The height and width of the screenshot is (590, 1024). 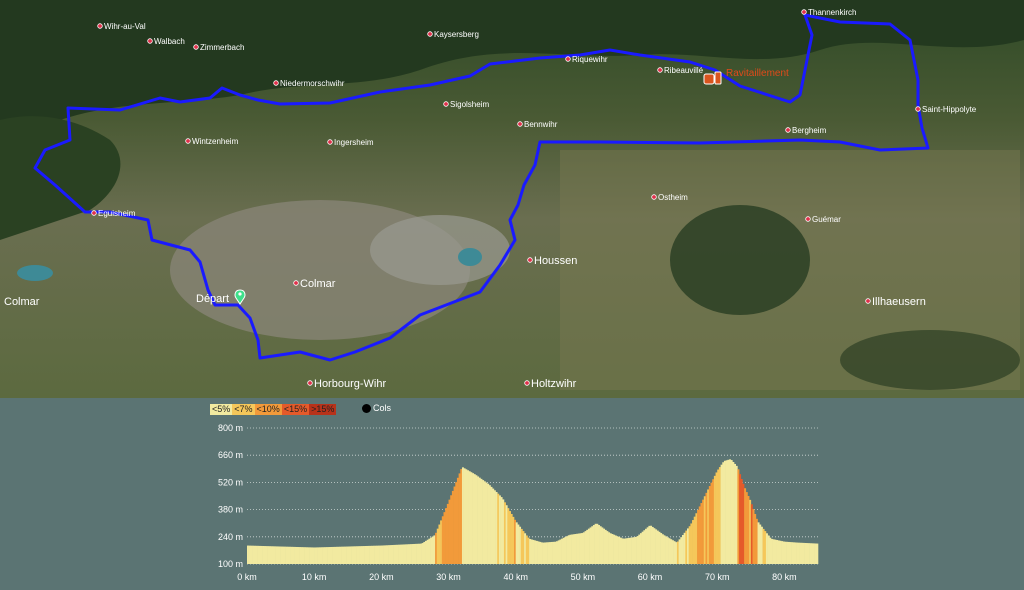 I want to click on place-label: Guémar, so click(x=823, y=219).